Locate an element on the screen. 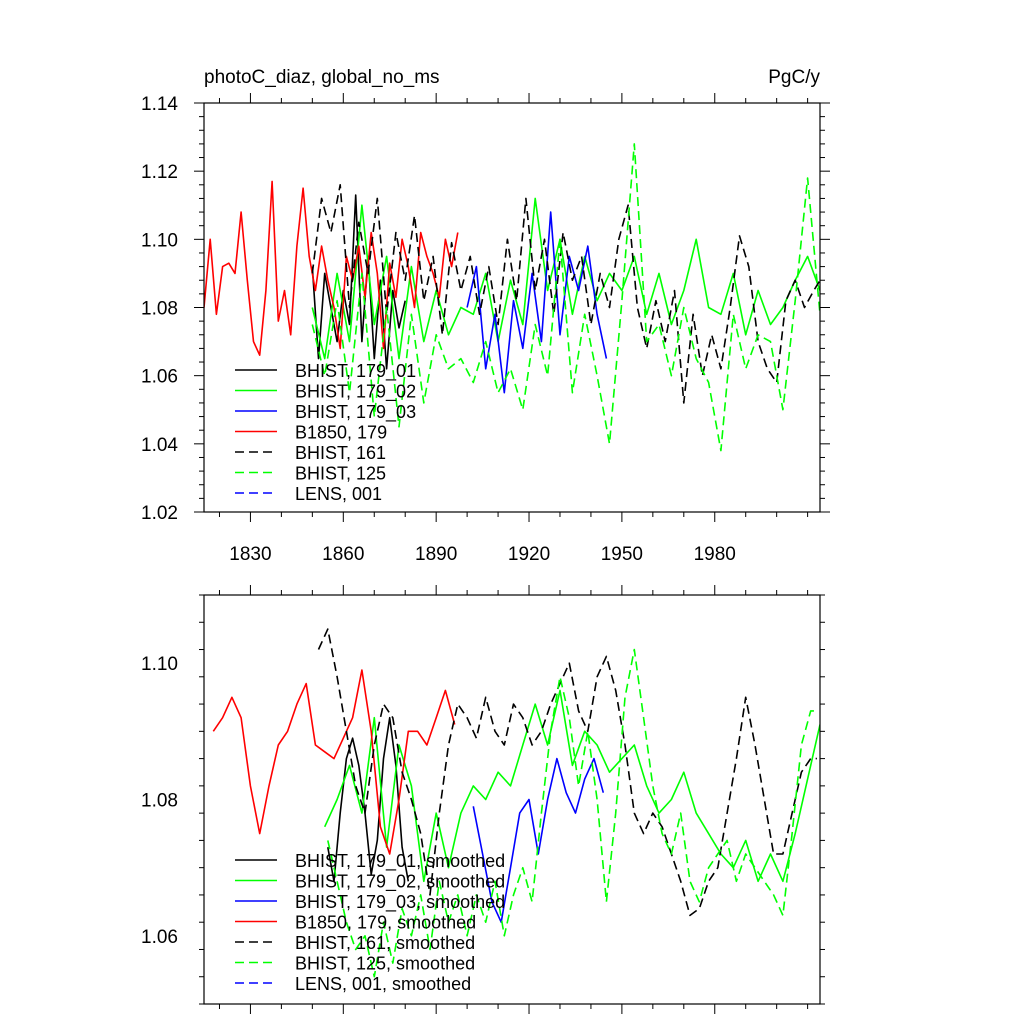 The image size is (1024, 1024). legend-label: BHIST, 125 is located at coordinates (340, 474).